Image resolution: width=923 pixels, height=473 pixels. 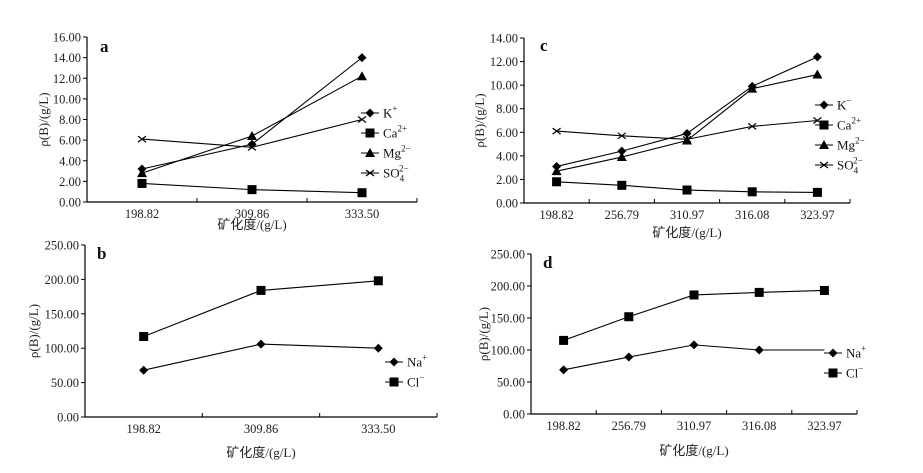 What do you see at coordinates (629, 426) in the screenshot?
I see `x-tick-label: 256.79` at bounding box center [629, 426].